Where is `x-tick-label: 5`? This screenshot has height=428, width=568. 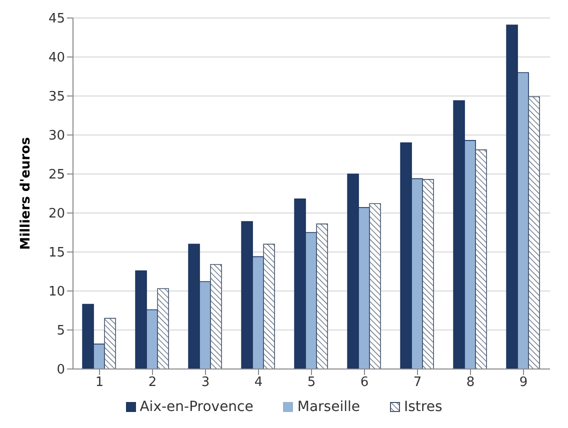
x-tick-label: 5 is located at coordinates (311, 382).